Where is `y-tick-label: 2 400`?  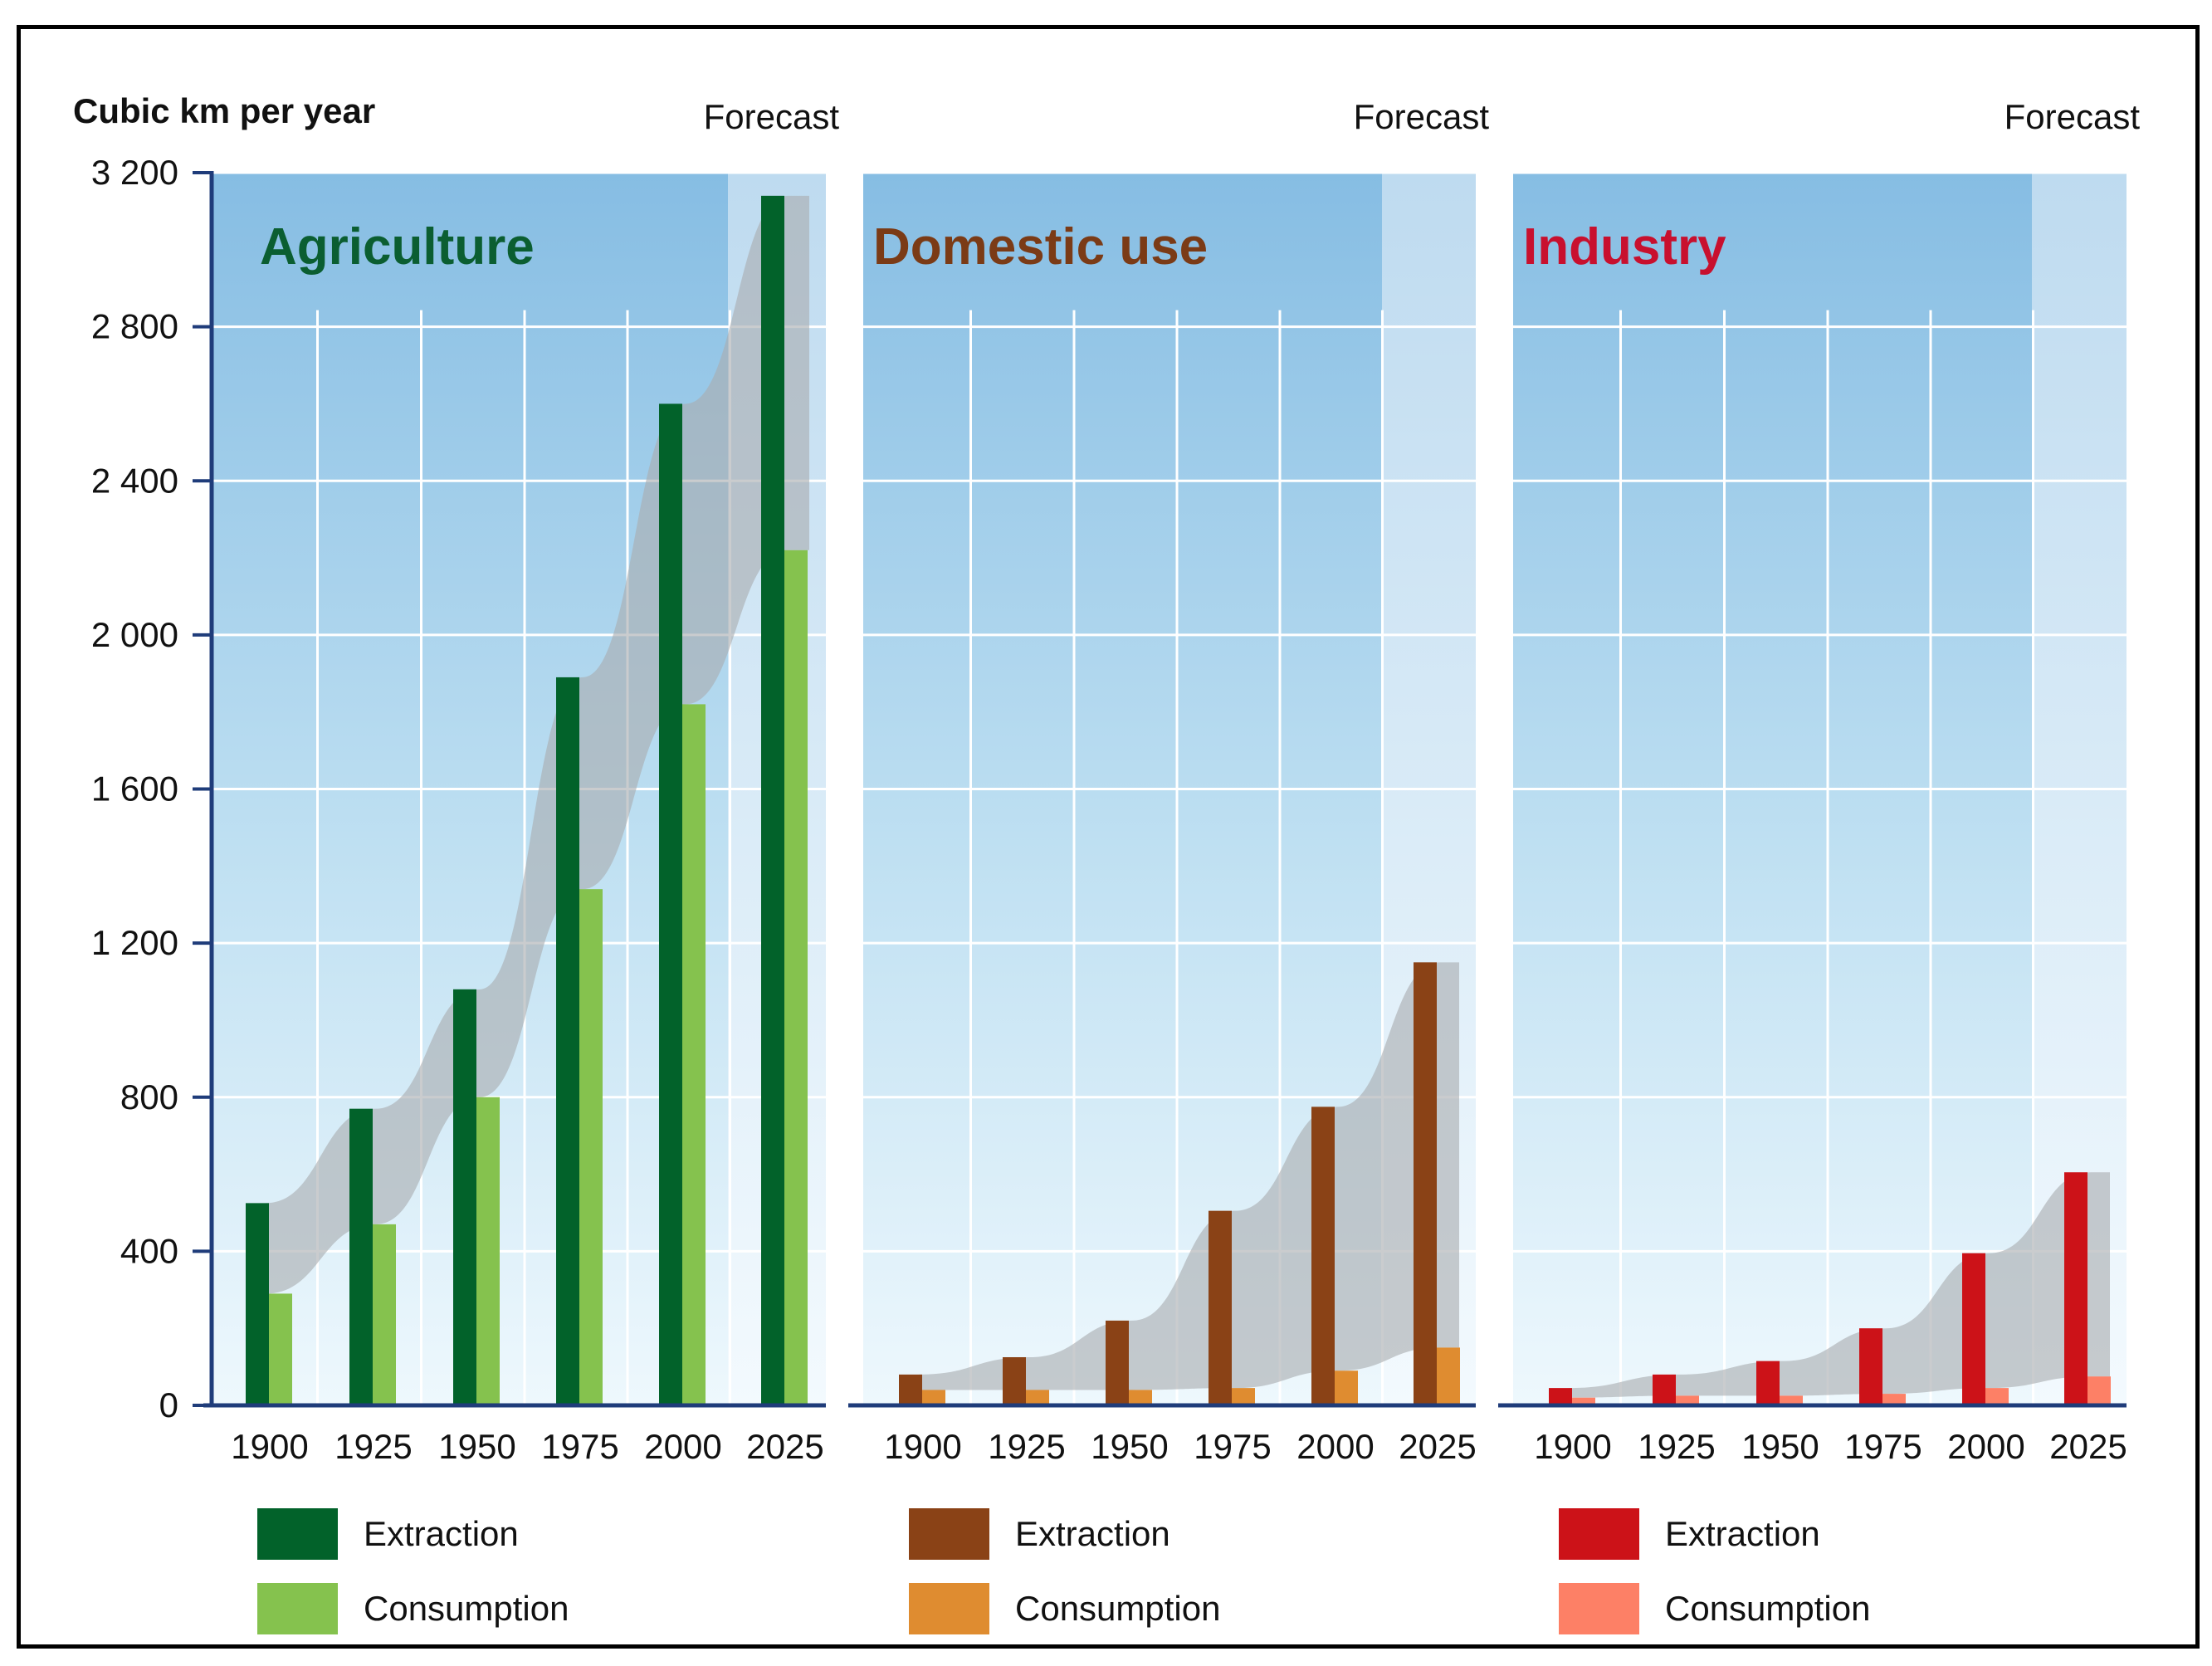
y-tick-label: 2 400 is located at coordinates (134, 480).